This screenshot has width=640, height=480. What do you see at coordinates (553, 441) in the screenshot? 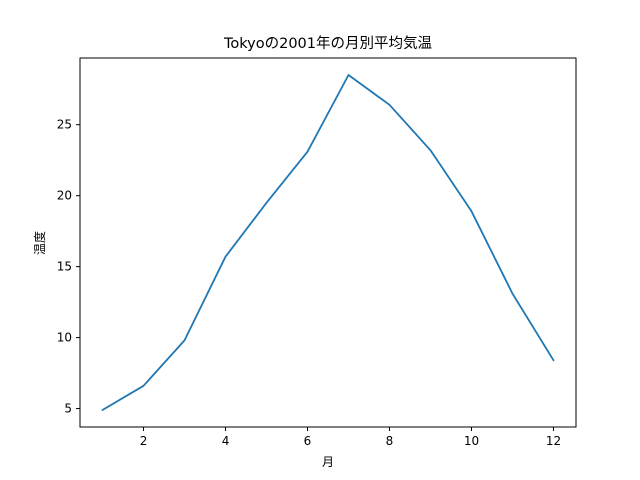
I see `x-tick-label: 12` at bounding box center [553, 441].